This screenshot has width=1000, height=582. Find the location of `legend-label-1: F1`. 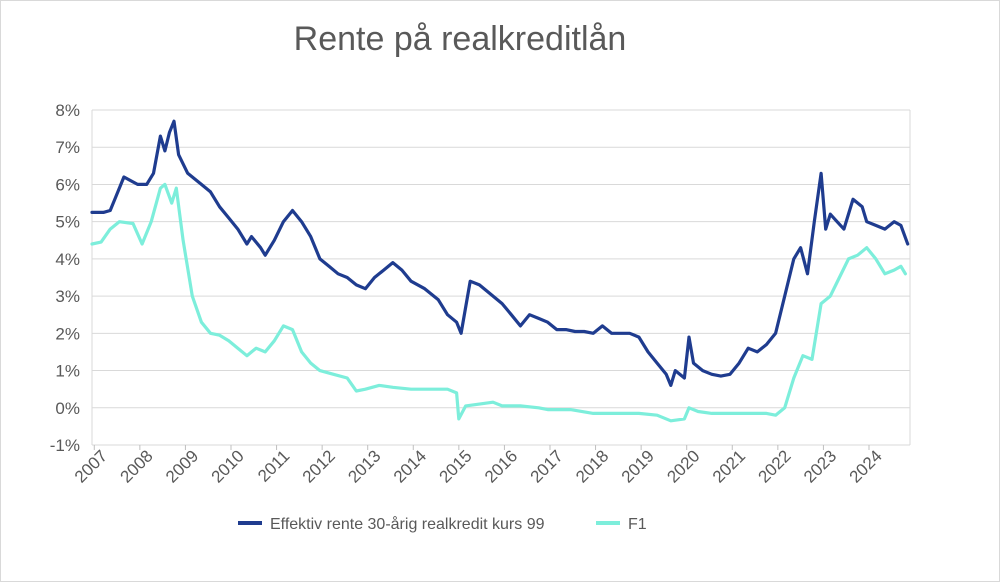

legend-label-1: F1 is located at coordinates (637, 524).